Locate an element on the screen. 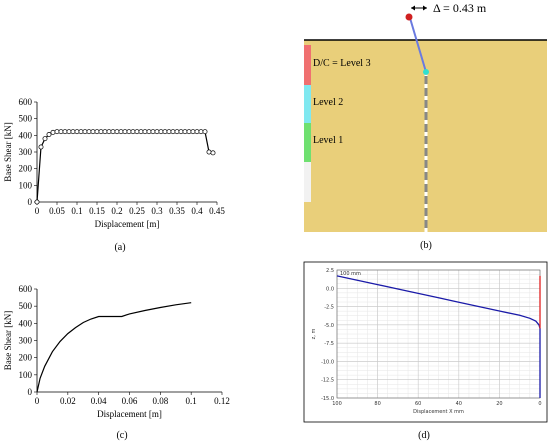 Image resolution: width=550 pixels, height=443 pixels. panel-c-x-tick-label: 0.12 is located at coordinates (222, 401).